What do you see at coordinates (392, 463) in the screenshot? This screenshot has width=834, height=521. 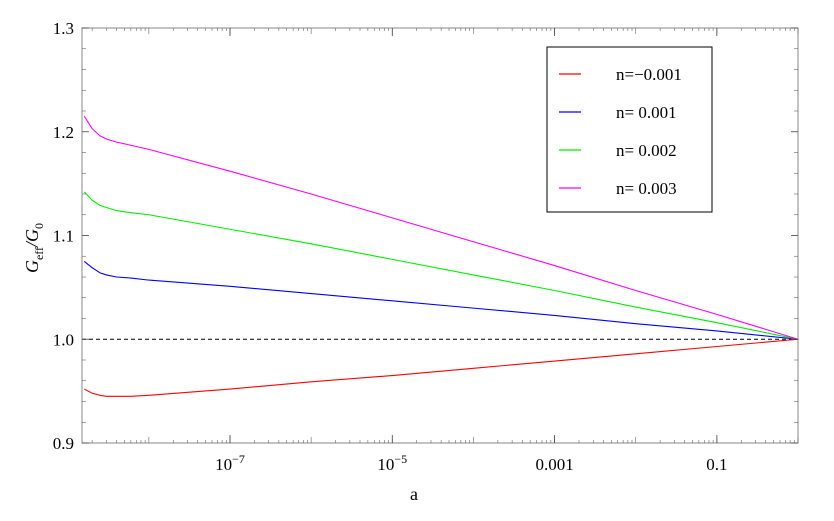 I see `x-tick-label: 10⁻⁵` at bounding box center [392, 463].